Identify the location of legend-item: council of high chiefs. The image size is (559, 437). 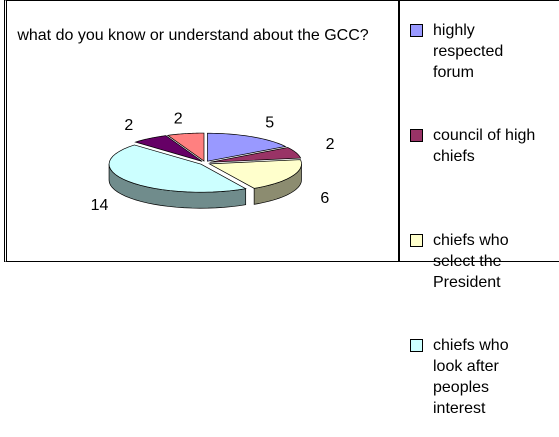
(475, 146).